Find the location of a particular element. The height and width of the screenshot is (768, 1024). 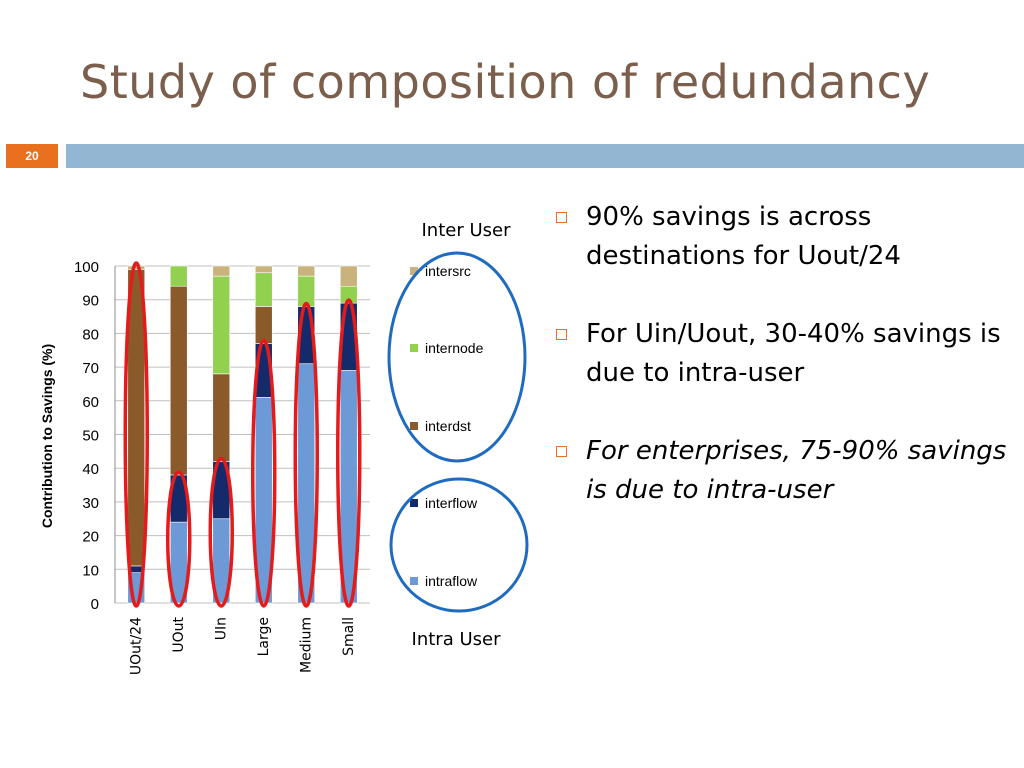

y-tick-label: 30 is located at coordinates (90, 503).